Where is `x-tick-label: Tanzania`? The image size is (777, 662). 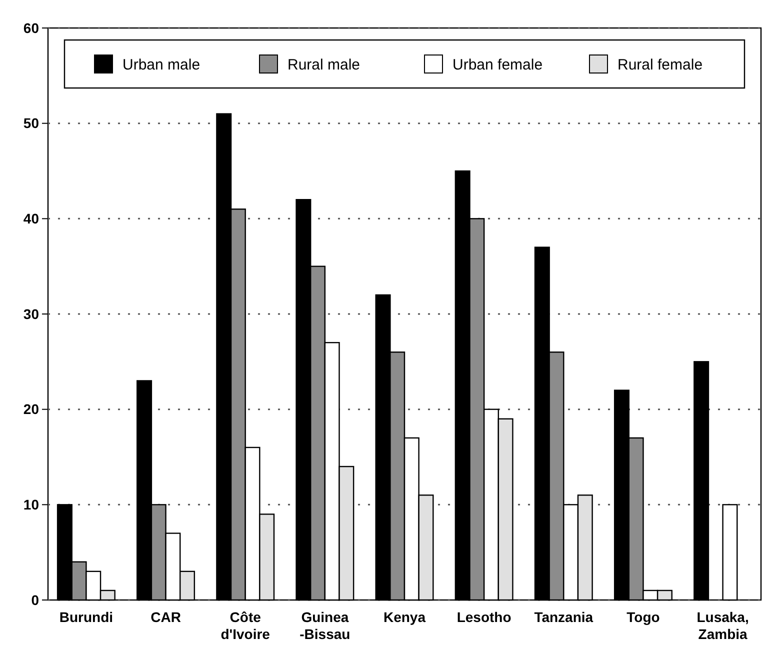 x-tick-label: Tanzania is located at coordinates (564, 617).